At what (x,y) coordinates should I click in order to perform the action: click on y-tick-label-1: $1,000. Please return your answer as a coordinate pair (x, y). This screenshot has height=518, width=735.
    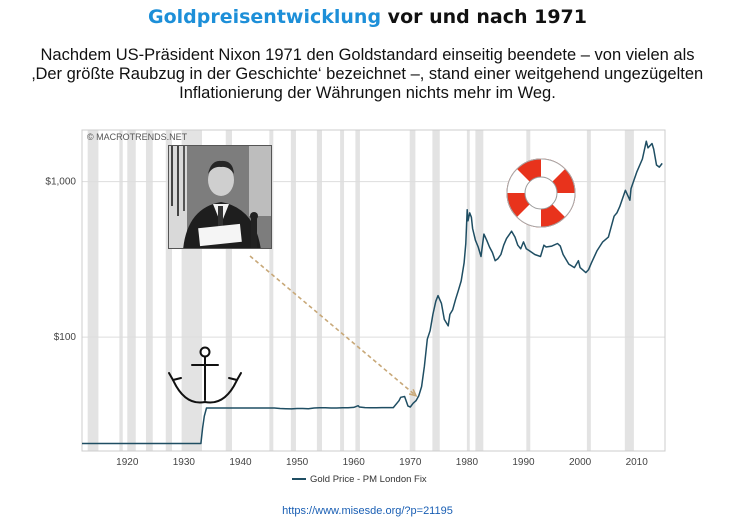
    Looking at the image, I should click on (60, 182).